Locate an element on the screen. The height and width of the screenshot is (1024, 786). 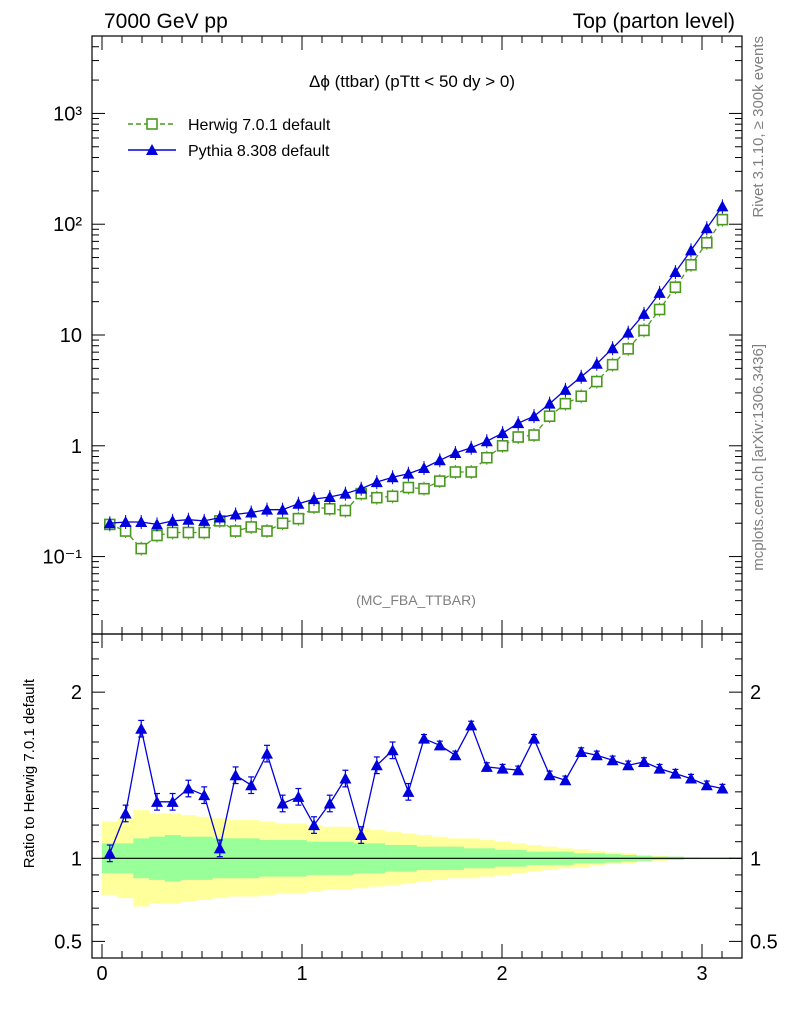
mcplots-label: mcplots.cern.ch [arXiv:1306.3436] is located at coordinates (758, 457).